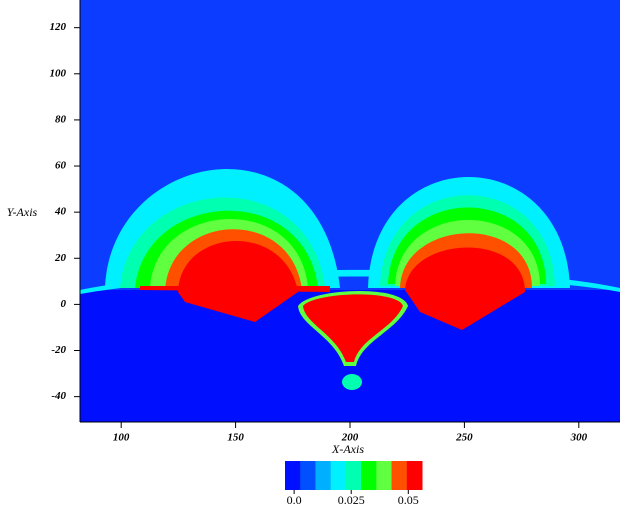  Describe the element at coordinates (61, 166) in the screenshot. I see `y-tick-label: 60` at that location.